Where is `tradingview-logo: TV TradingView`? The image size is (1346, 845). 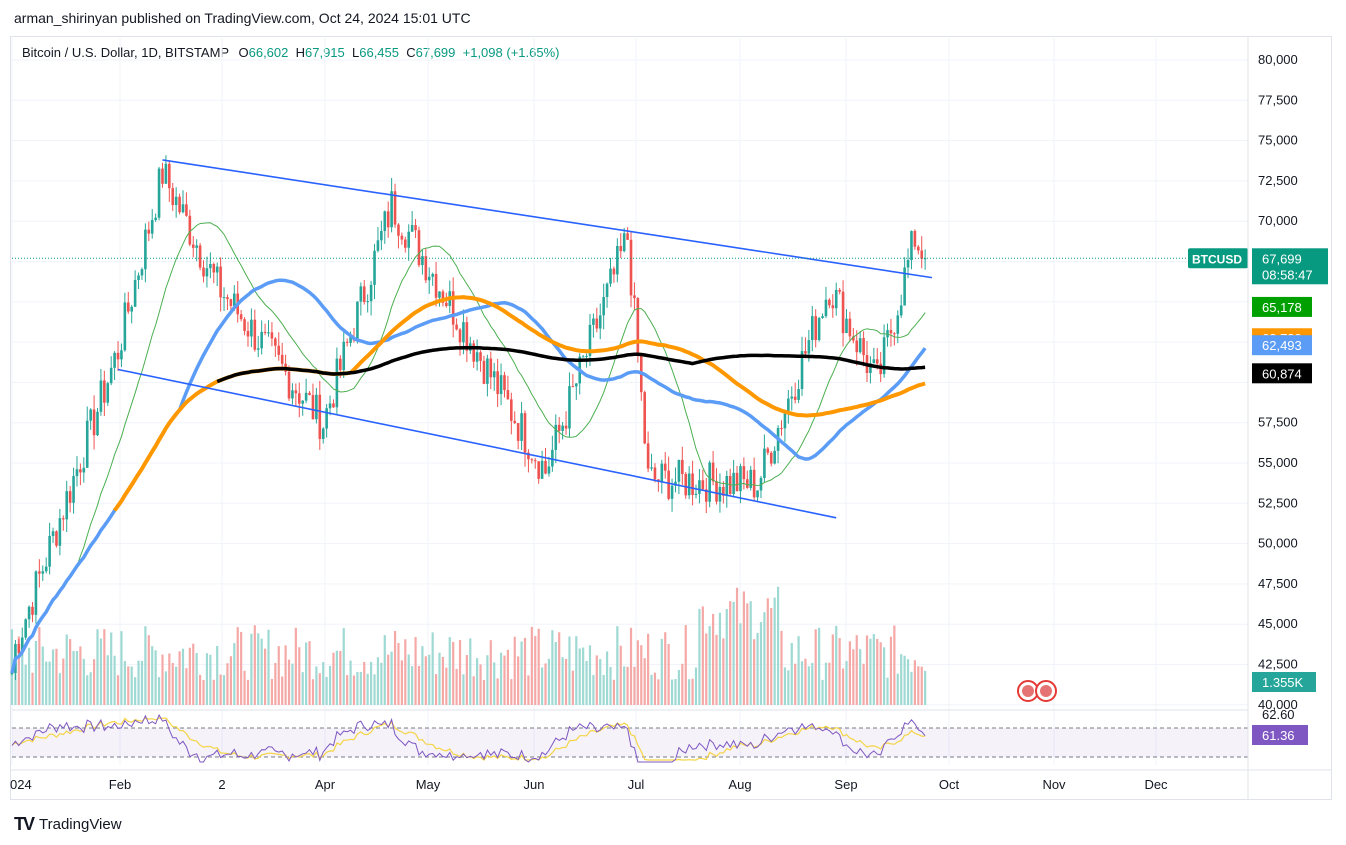
tradingview-logo: TV TradingView is located at coordinates (68, 824).